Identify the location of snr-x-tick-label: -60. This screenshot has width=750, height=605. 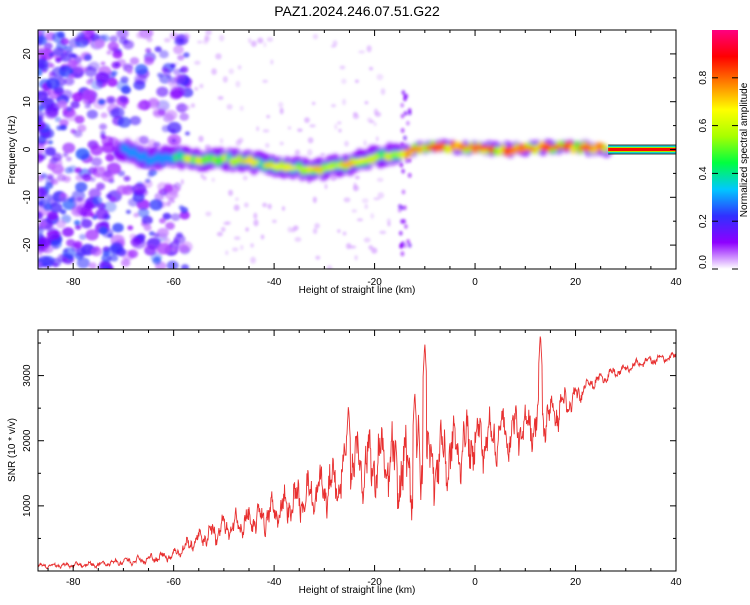
(173, 582).